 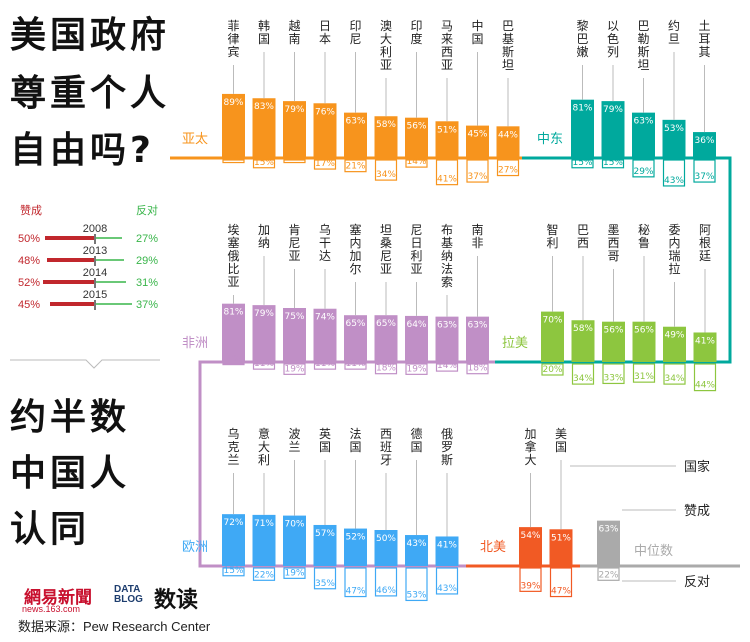 I want to click on trend-oppose-label: 反对, so click(x=147, y=211).